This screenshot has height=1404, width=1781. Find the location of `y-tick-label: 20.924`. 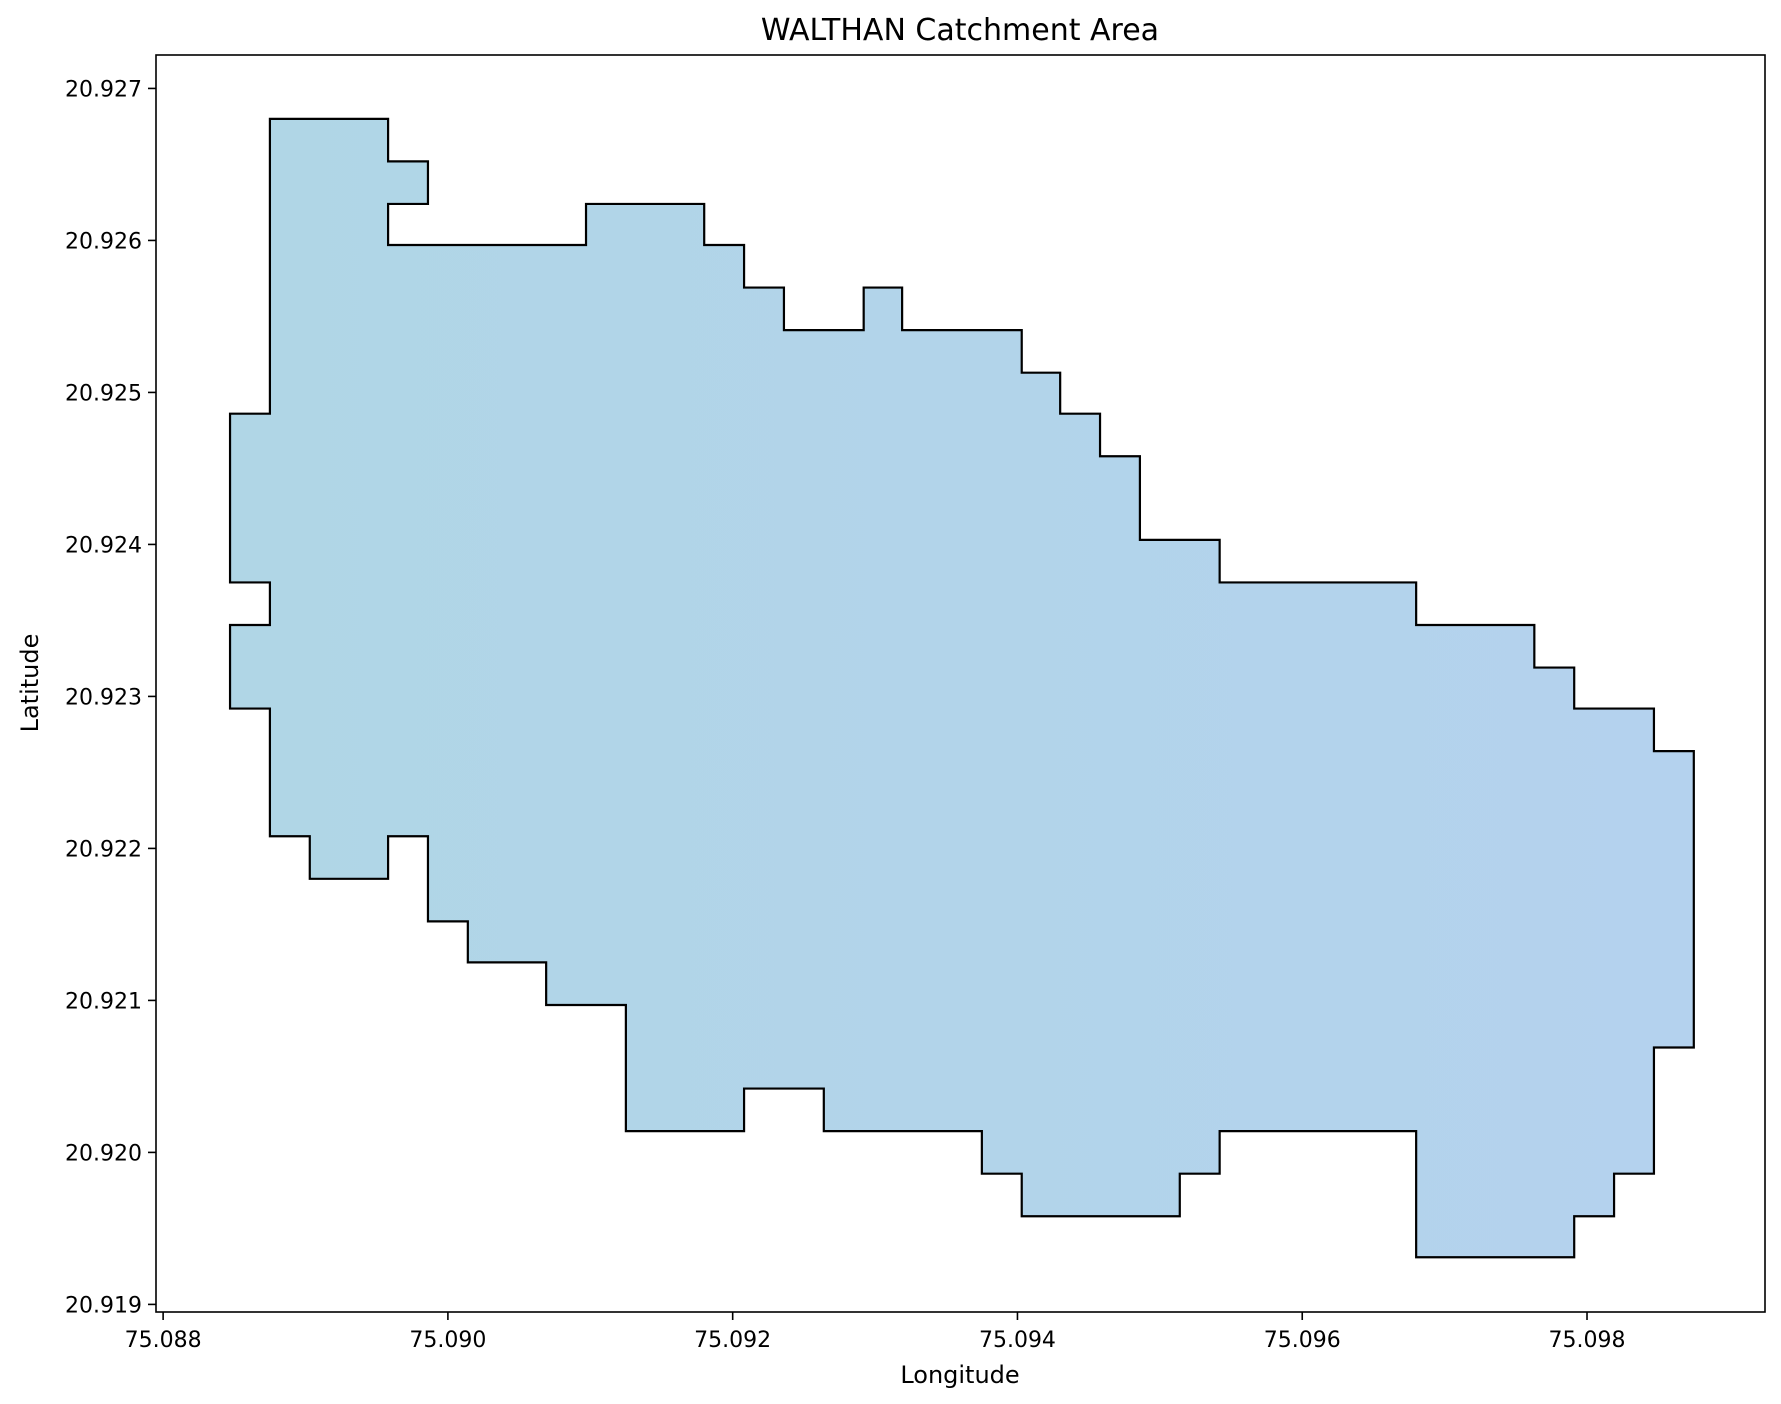

y-tick-label: 20.924 is located at coordinates (103, 545).